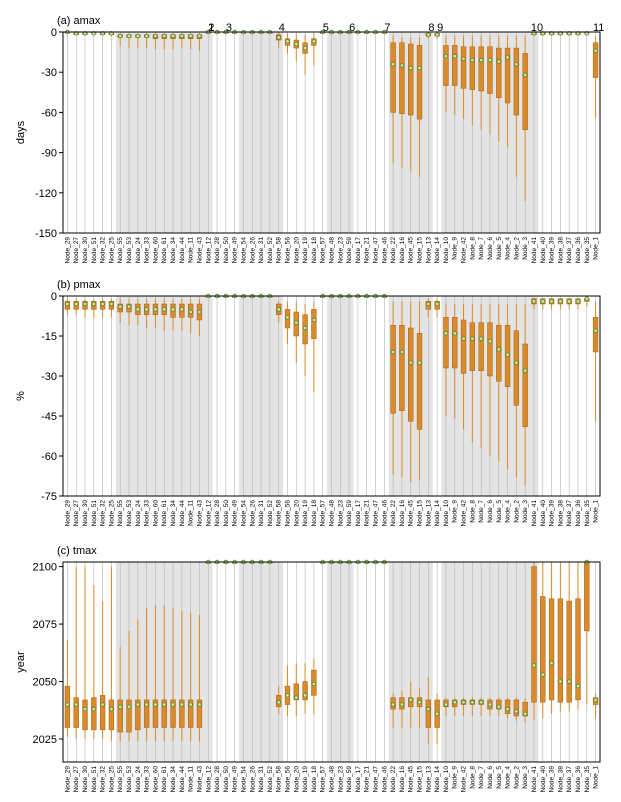  Describe the element at coordinates (437, 250) in the screenshot. I see `x-tick-label: Node_14` at that location.